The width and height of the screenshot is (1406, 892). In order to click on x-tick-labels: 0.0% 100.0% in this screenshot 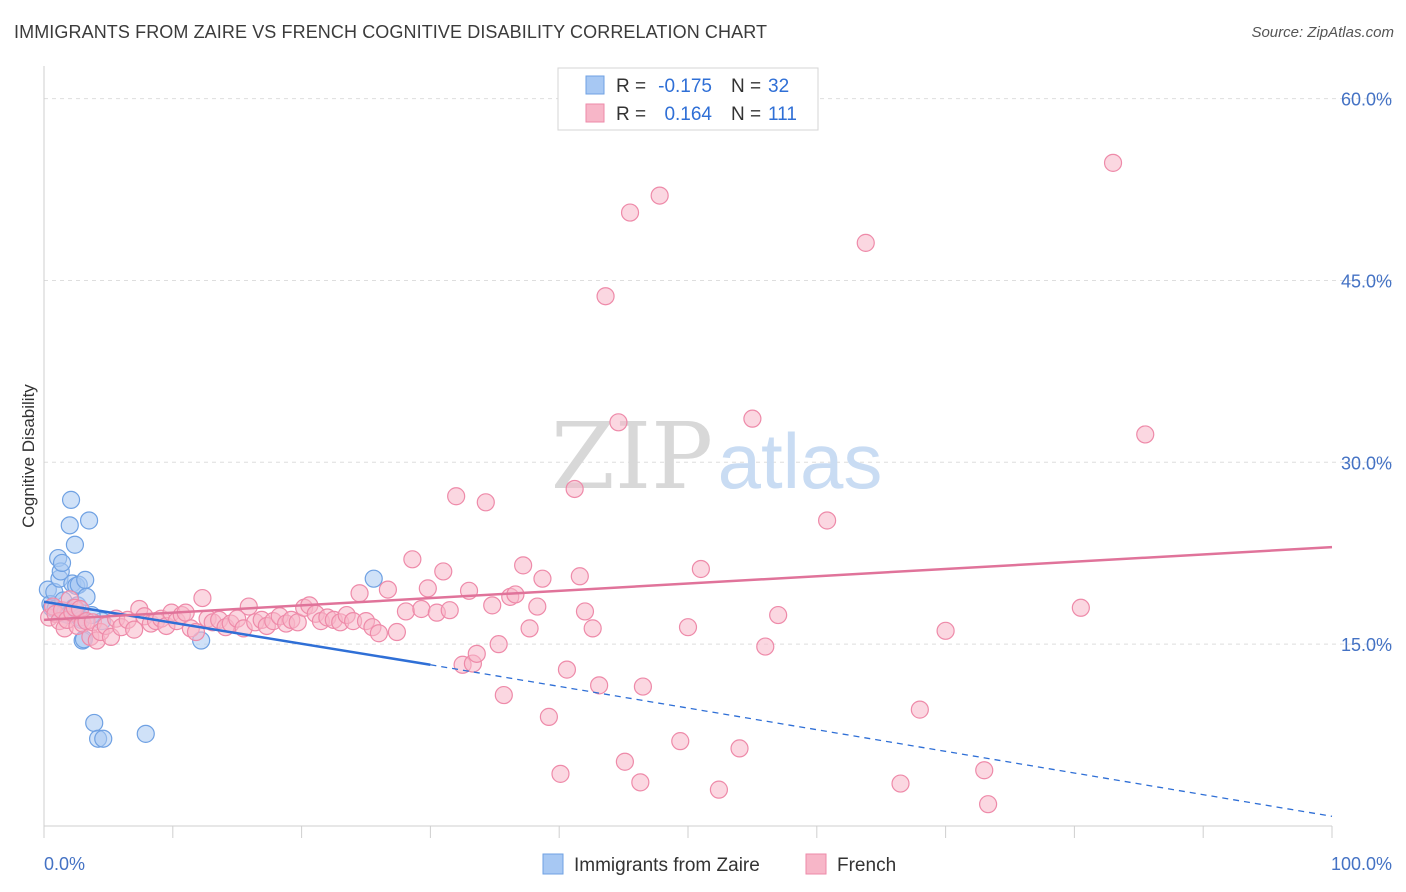, I will do `click(718, 864)`.